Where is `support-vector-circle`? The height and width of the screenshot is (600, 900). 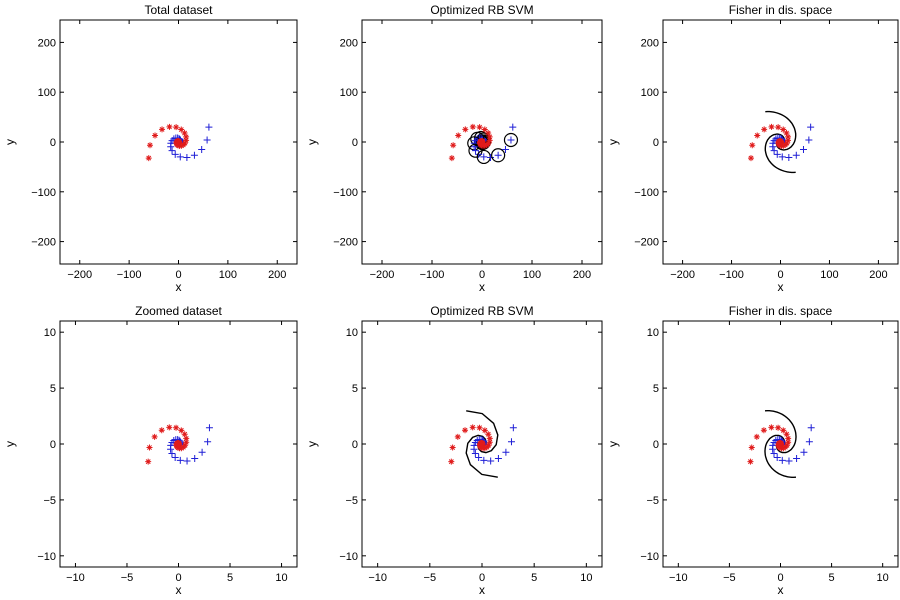 support-vector-circle is located at coordinates (498, 155).